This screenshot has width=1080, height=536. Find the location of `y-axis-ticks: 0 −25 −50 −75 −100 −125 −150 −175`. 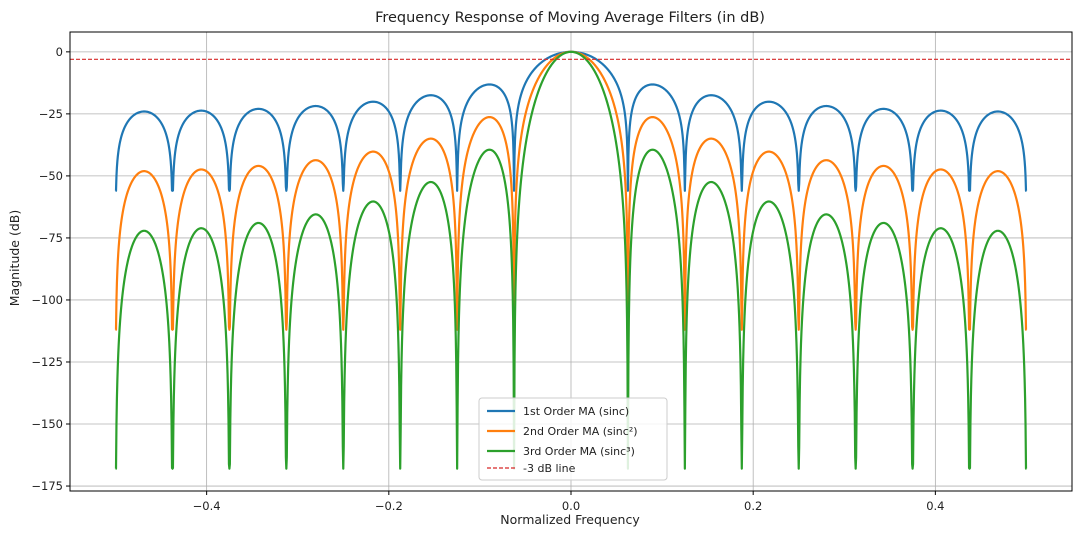

y-axis-ticks: 0 −25 −50 −75 −100 −125 −150 −175 is located at coordinates (50, 269).